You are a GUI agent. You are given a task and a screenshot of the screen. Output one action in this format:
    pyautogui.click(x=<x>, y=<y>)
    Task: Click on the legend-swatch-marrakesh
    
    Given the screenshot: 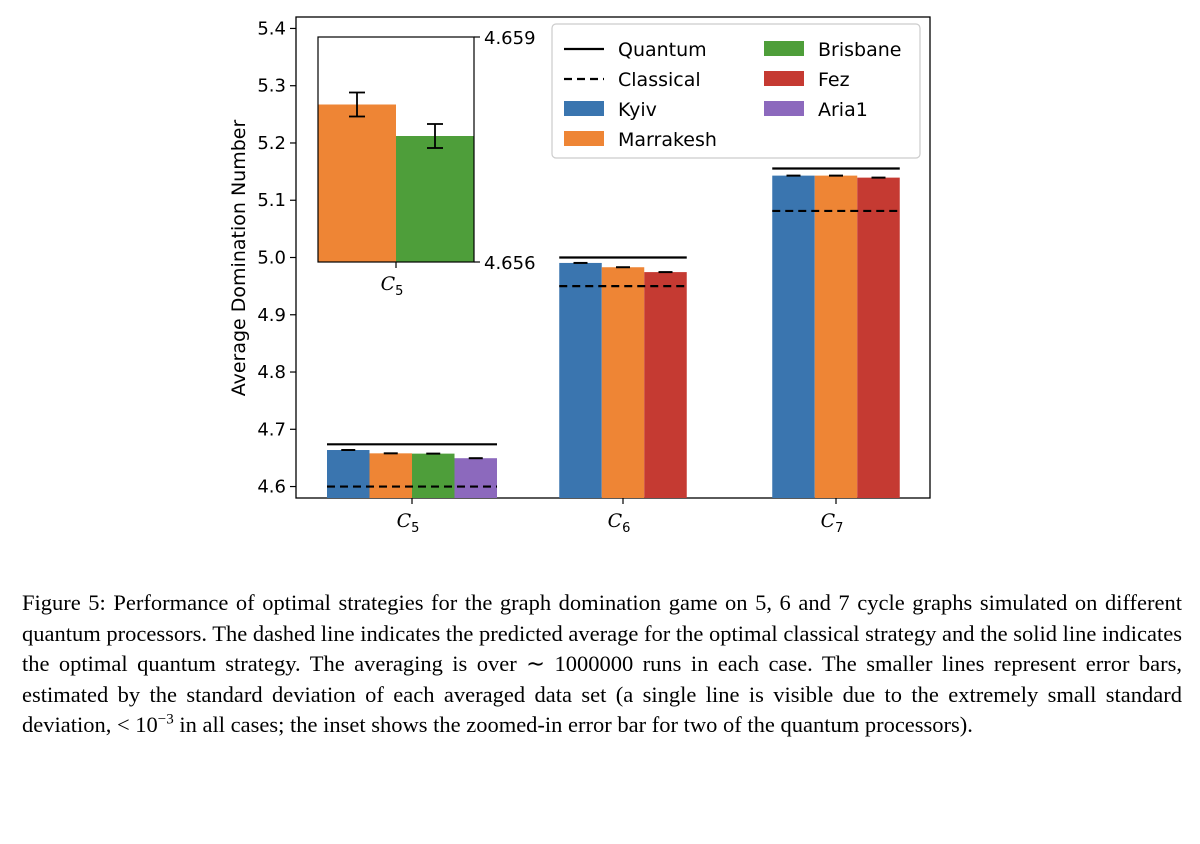 What is the action you would take?
    pyautogui.click(x=584, y=138)
    